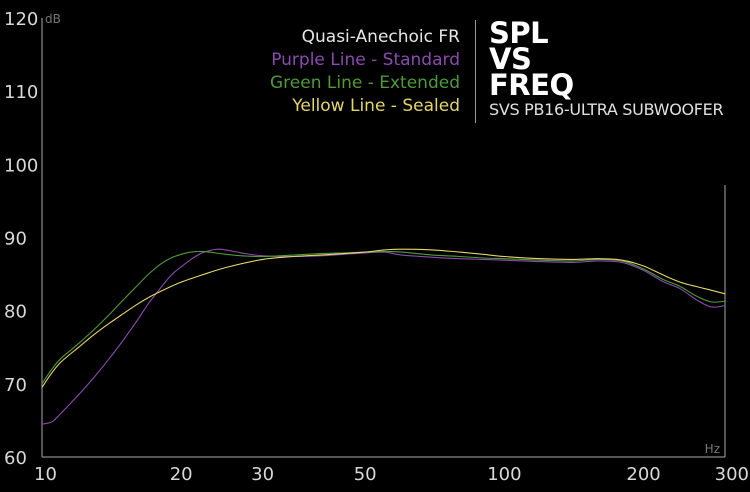  I want to click on chart-title: SPL VS FREQ SVS PB16-ULTRA SUBWOOFER, so click(606, 68).